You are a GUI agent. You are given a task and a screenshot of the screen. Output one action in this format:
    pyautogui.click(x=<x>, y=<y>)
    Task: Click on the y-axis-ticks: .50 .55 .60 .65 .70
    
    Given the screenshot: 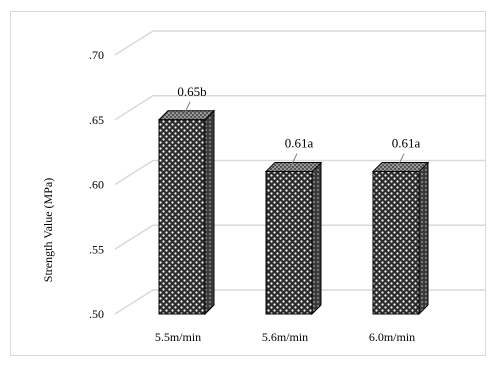 What is the action you would take?
    pyautogui.click(x=96, y=184)
    